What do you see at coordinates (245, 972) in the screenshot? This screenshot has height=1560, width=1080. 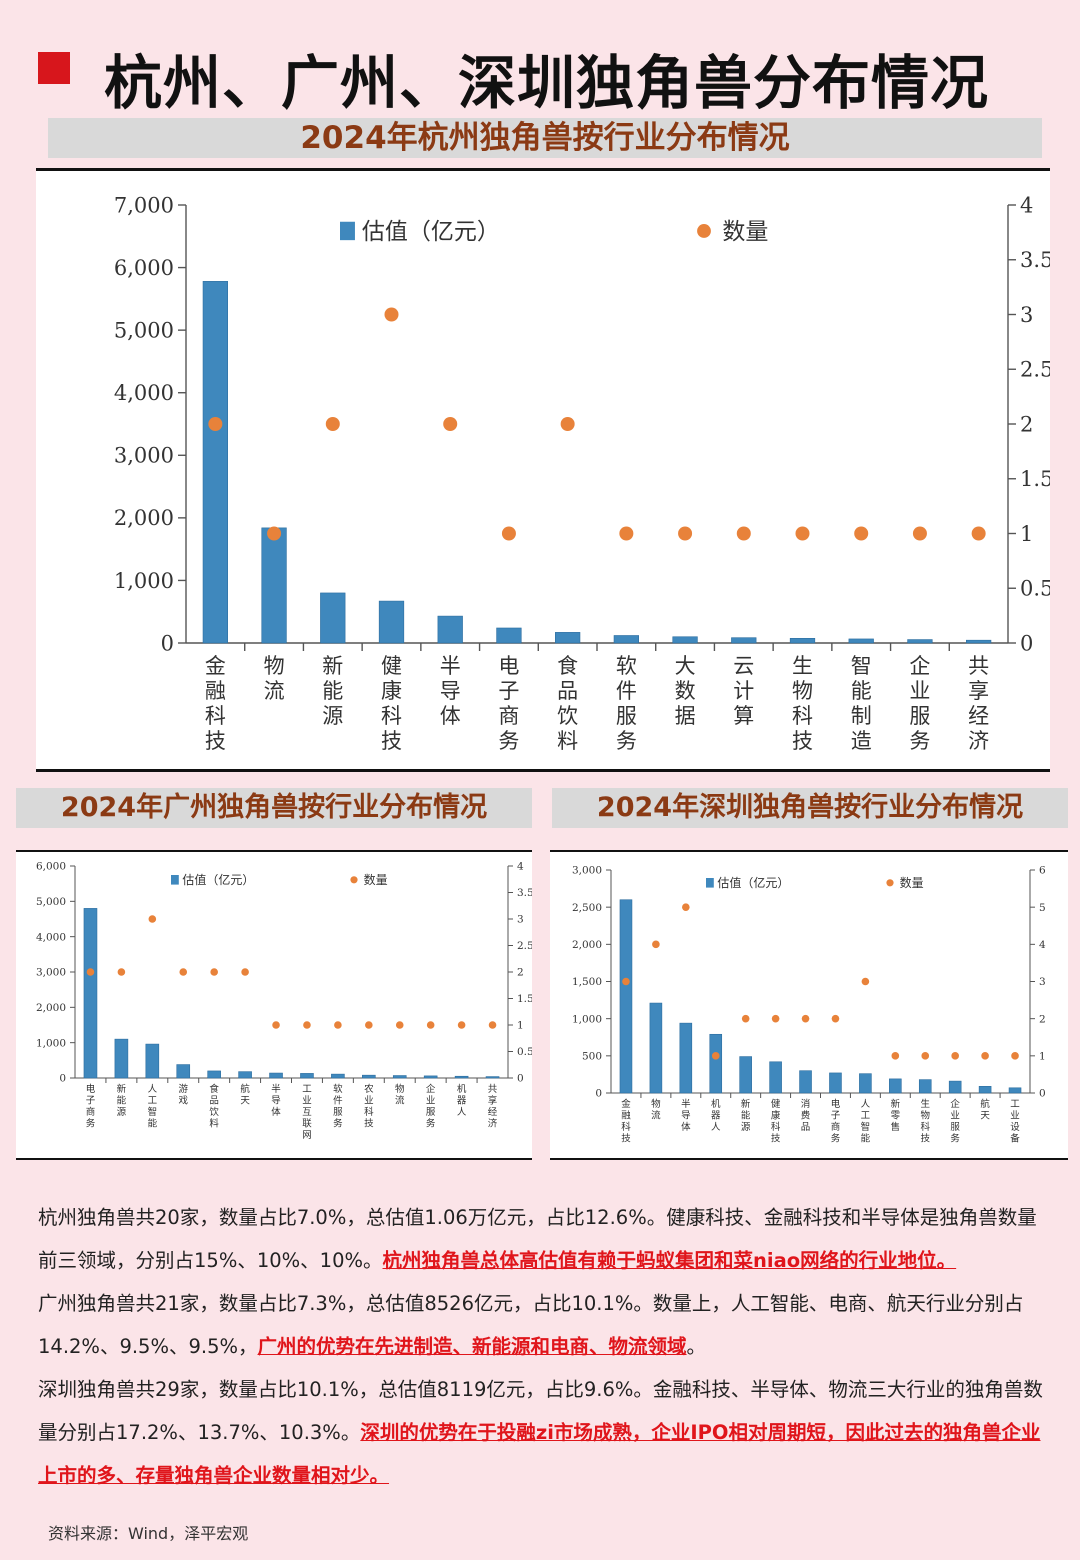 I see `dot-航天` at bounding box center [245, 972].